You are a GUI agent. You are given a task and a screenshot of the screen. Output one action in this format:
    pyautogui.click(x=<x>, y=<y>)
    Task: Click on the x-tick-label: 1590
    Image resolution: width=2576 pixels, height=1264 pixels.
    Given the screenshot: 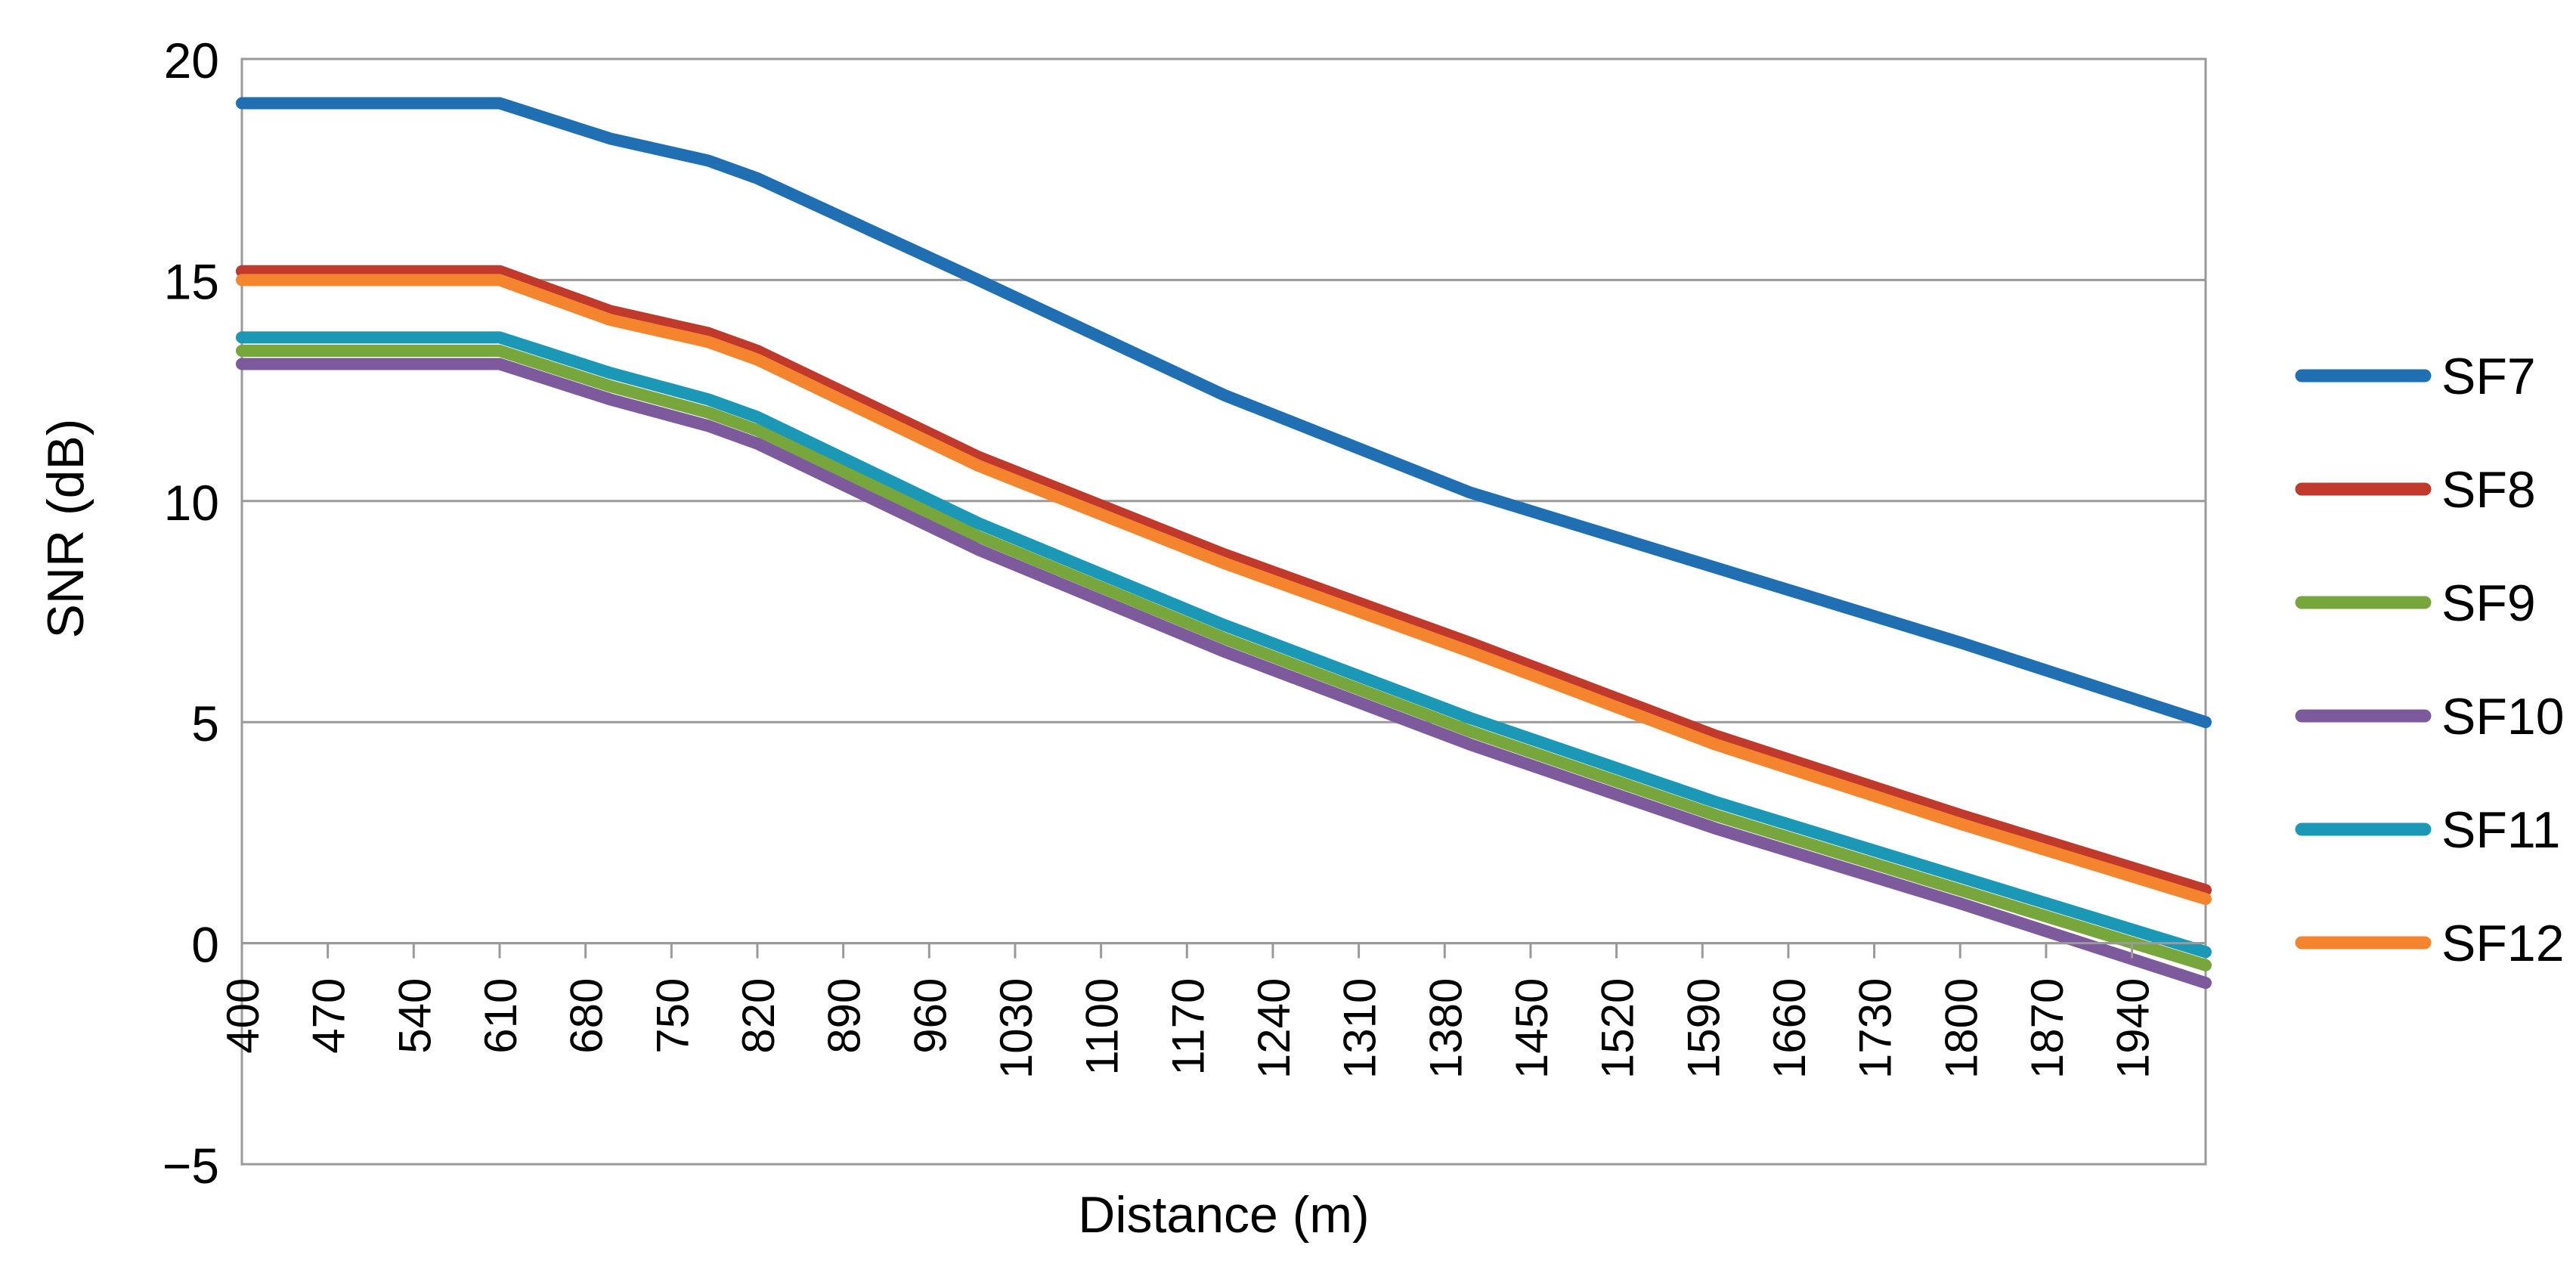 What is the action you would take?
    pyautogui.click(x=1703, y=1028)
    